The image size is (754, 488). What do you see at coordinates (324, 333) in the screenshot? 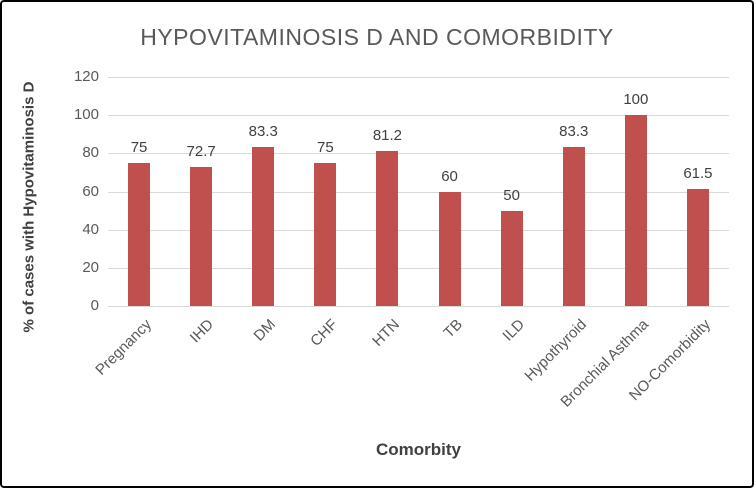
I see `x-tick-label: CHF` at bounding box center [324, 333].